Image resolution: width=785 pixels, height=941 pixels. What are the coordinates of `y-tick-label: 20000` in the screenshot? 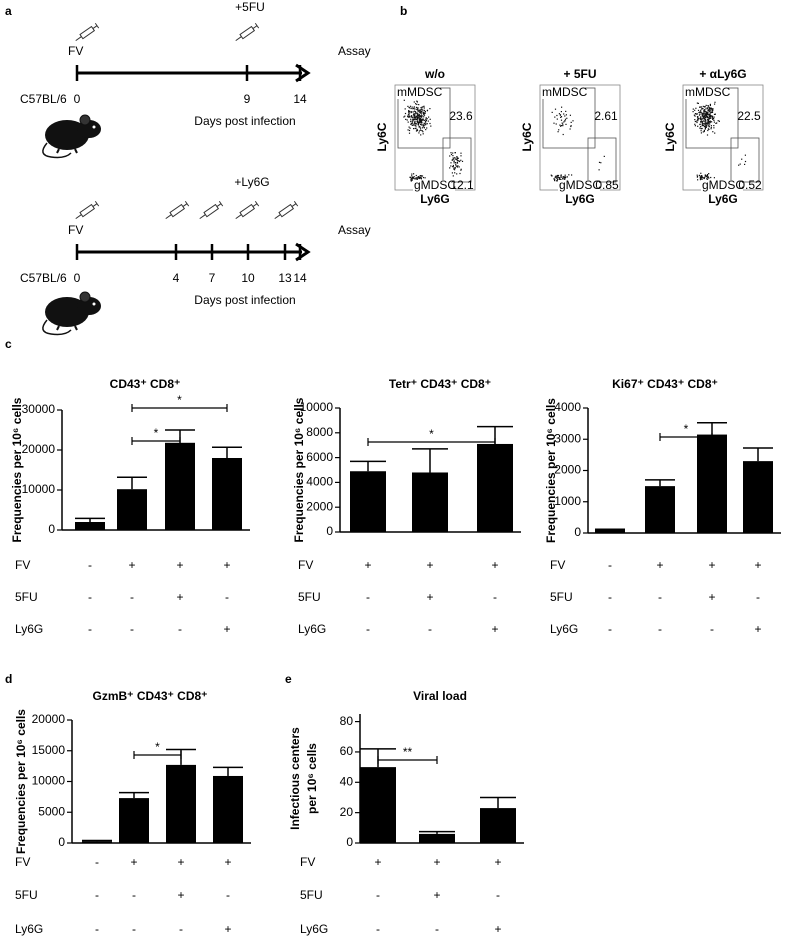 It's located at (39, 449).